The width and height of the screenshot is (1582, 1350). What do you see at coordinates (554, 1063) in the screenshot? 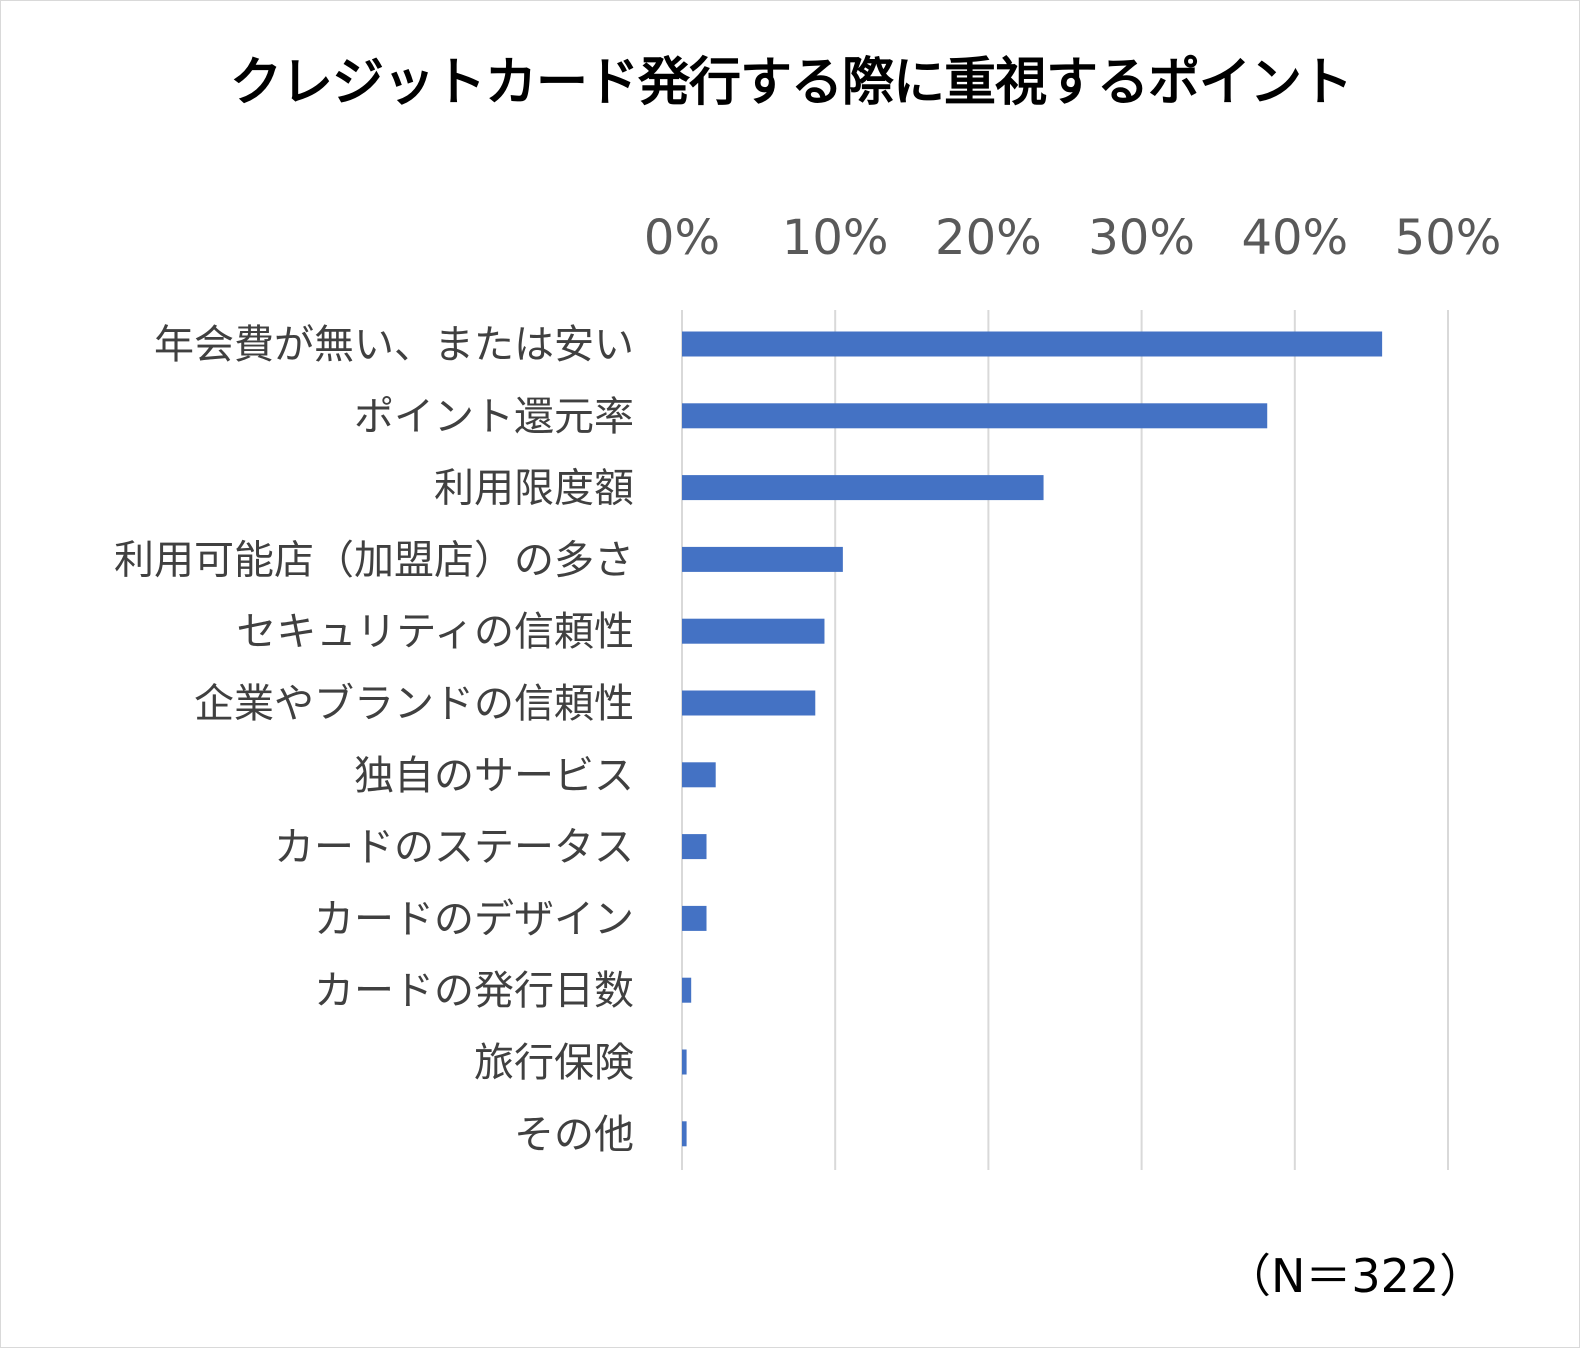
I see `category-label: 旅行保険` at bounding box center [554, 1063].